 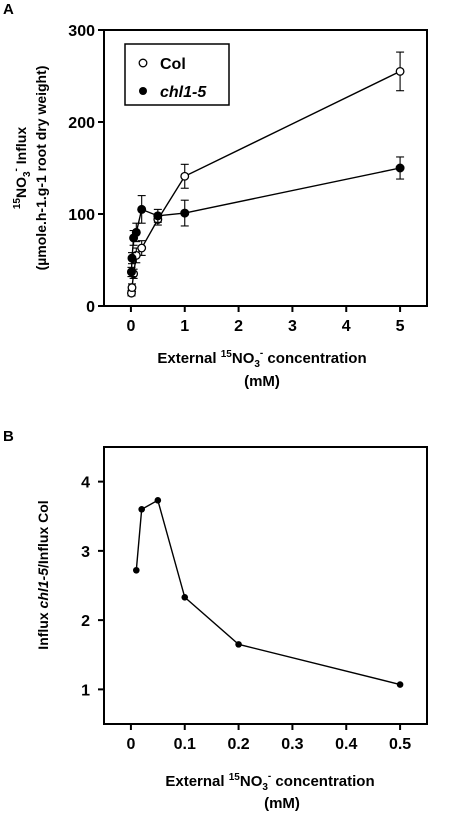 What do you see at coordinates (8, 9) in the screenshot?
I see `panel-a-letter: A` at bounding box center [8, 9].